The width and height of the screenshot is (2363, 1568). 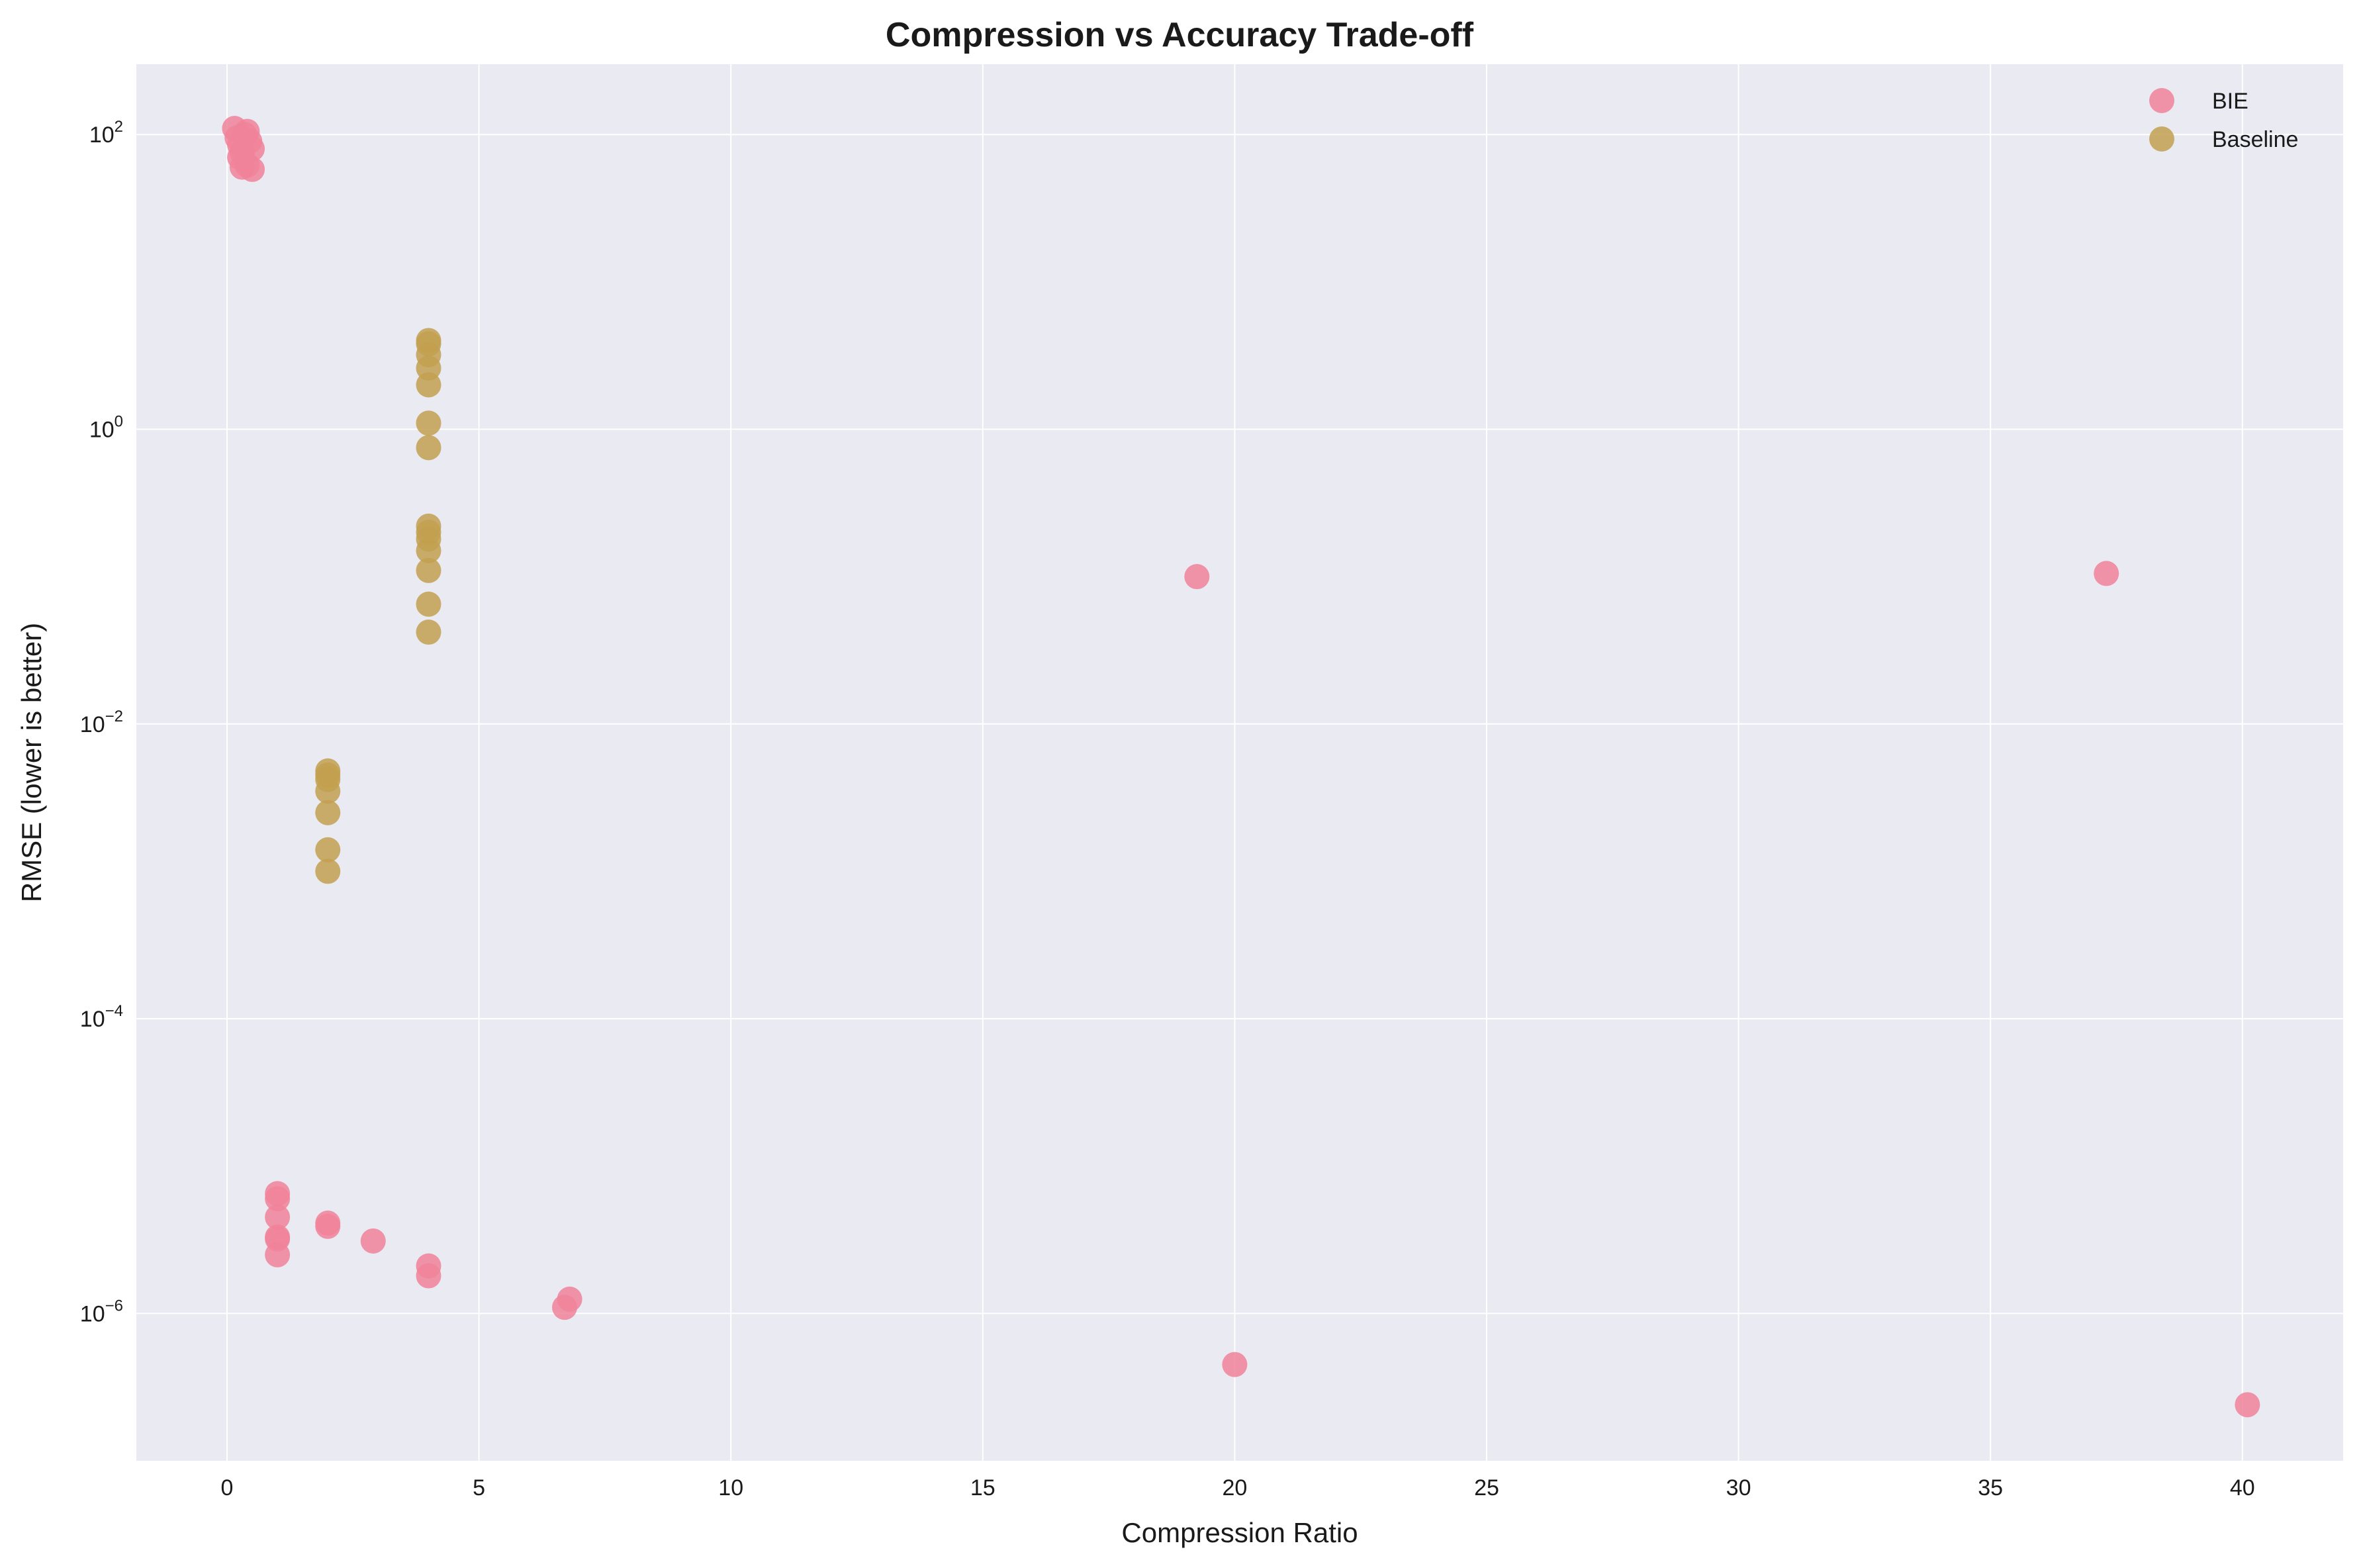 I want to click on series-baseline, so click(x=378, y=606).